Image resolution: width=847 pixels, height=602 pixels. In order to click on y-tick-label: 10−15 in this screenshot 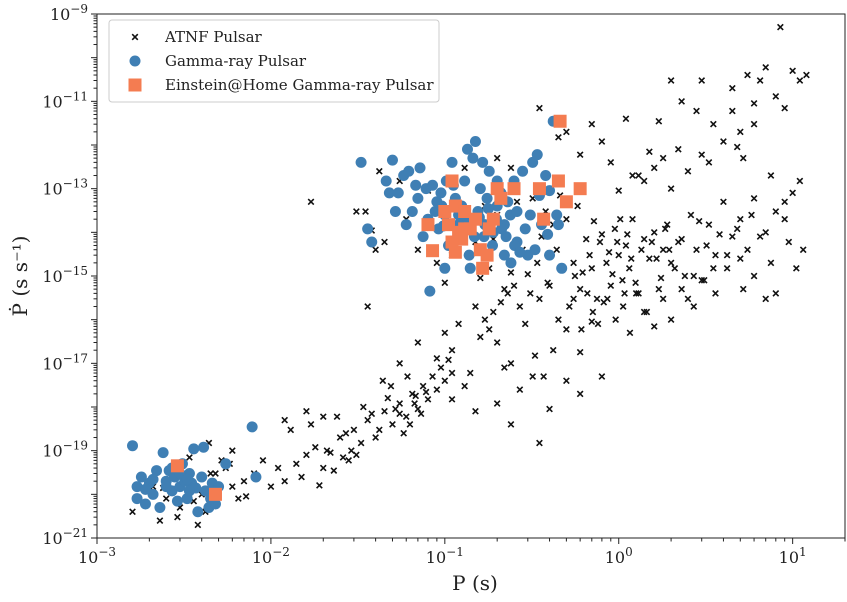, I will do `click(65, 275)`.